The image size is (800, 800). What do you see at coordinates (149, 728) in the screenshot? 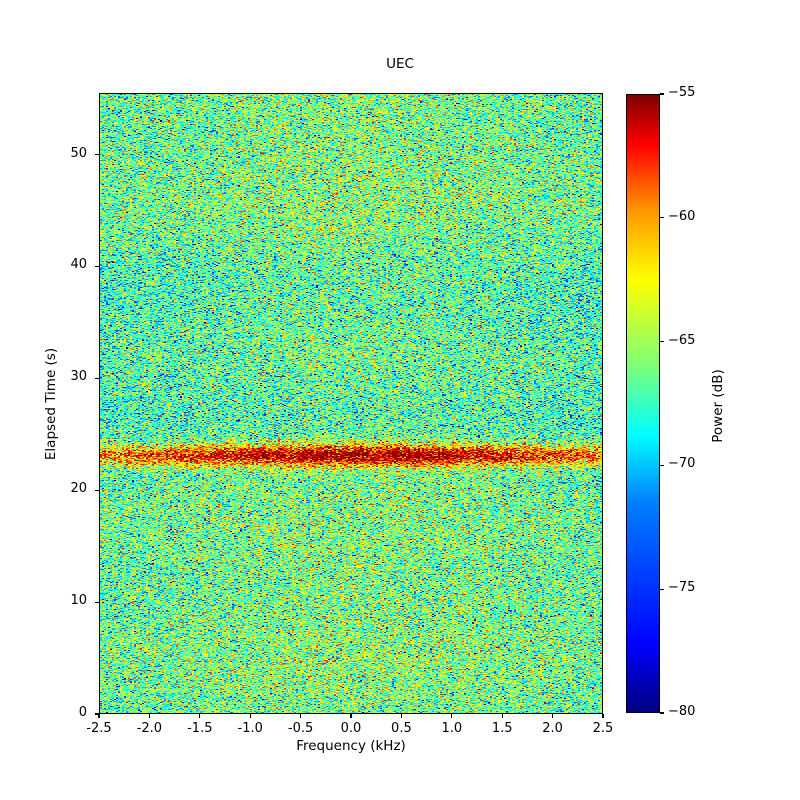
I see `x-tick-label: -2.0` at bounding box center [149, 728].